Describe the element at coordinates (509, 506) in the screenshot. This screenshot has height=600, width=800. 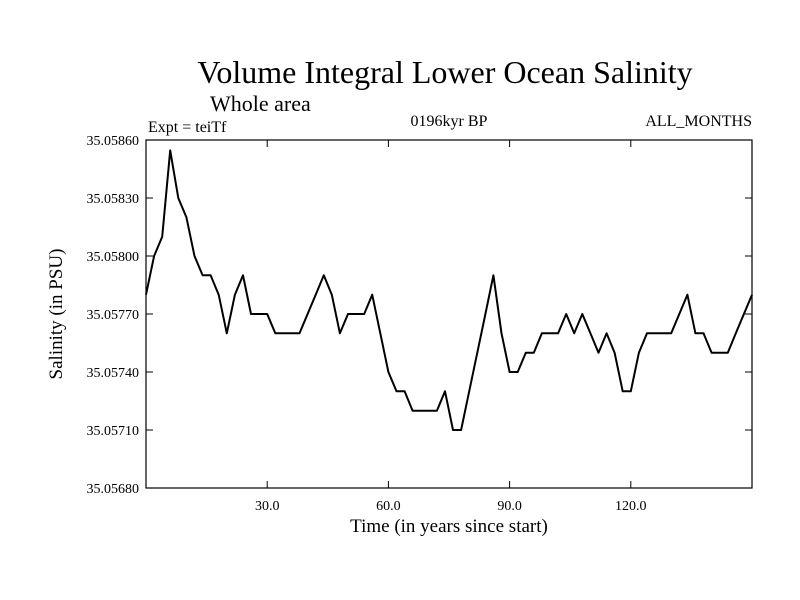
I see `x-tick-label: 90.0` at that location.